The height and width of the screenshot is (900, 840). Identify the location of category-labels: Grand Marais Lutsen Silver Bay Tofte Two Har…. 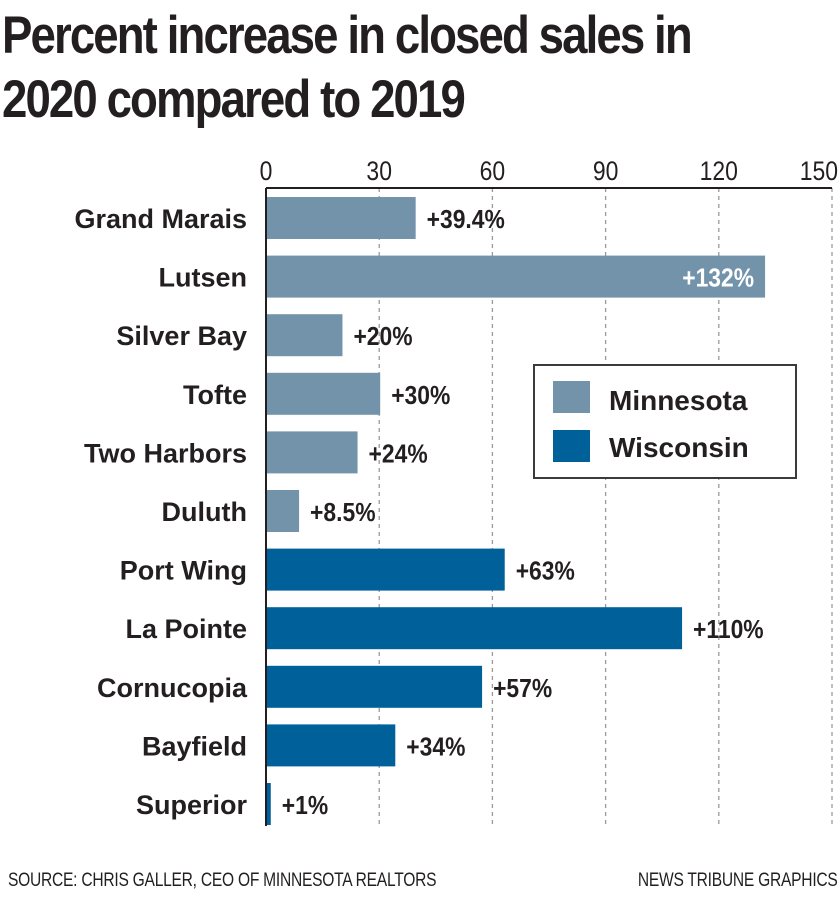
(161, 512).